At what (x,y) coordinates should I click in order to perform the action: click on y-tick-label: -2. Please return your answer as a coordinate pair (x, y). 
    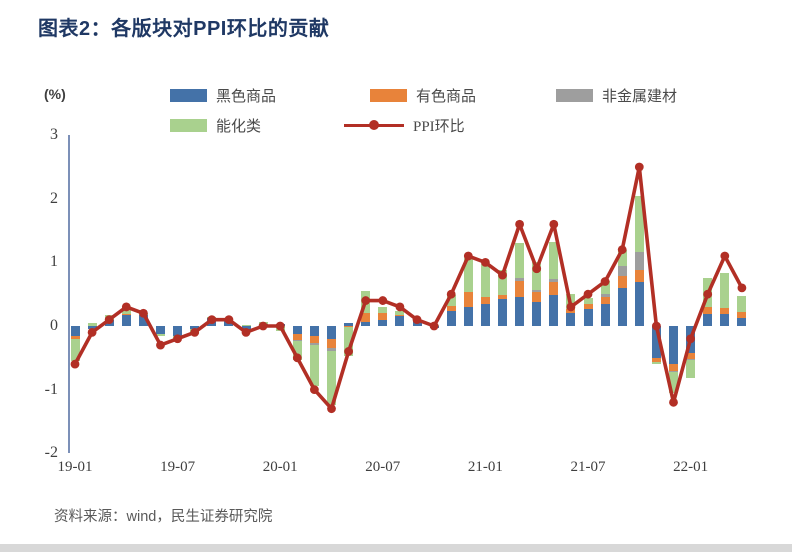
    Looking at the image, I should click on (51, 453).